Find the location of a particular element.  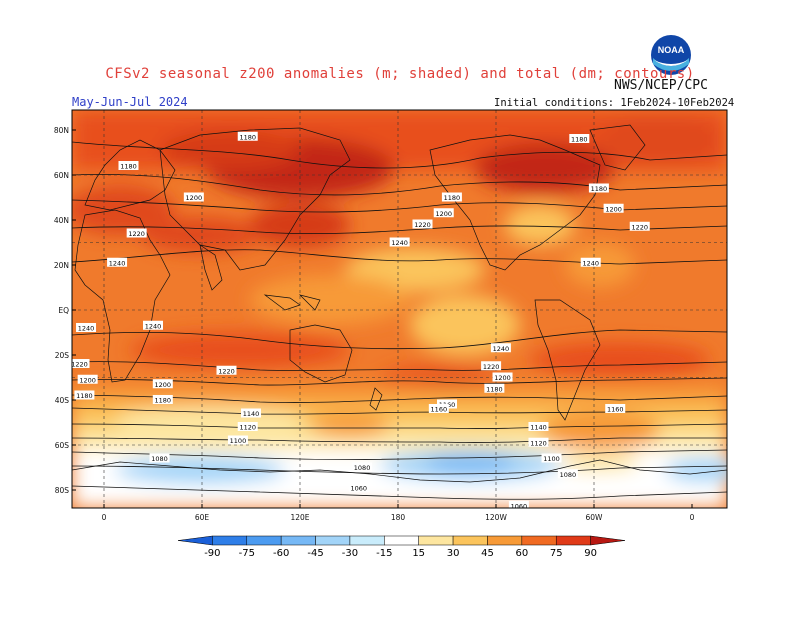

colorbar-label: -15 is located at coordinates (384, 553).